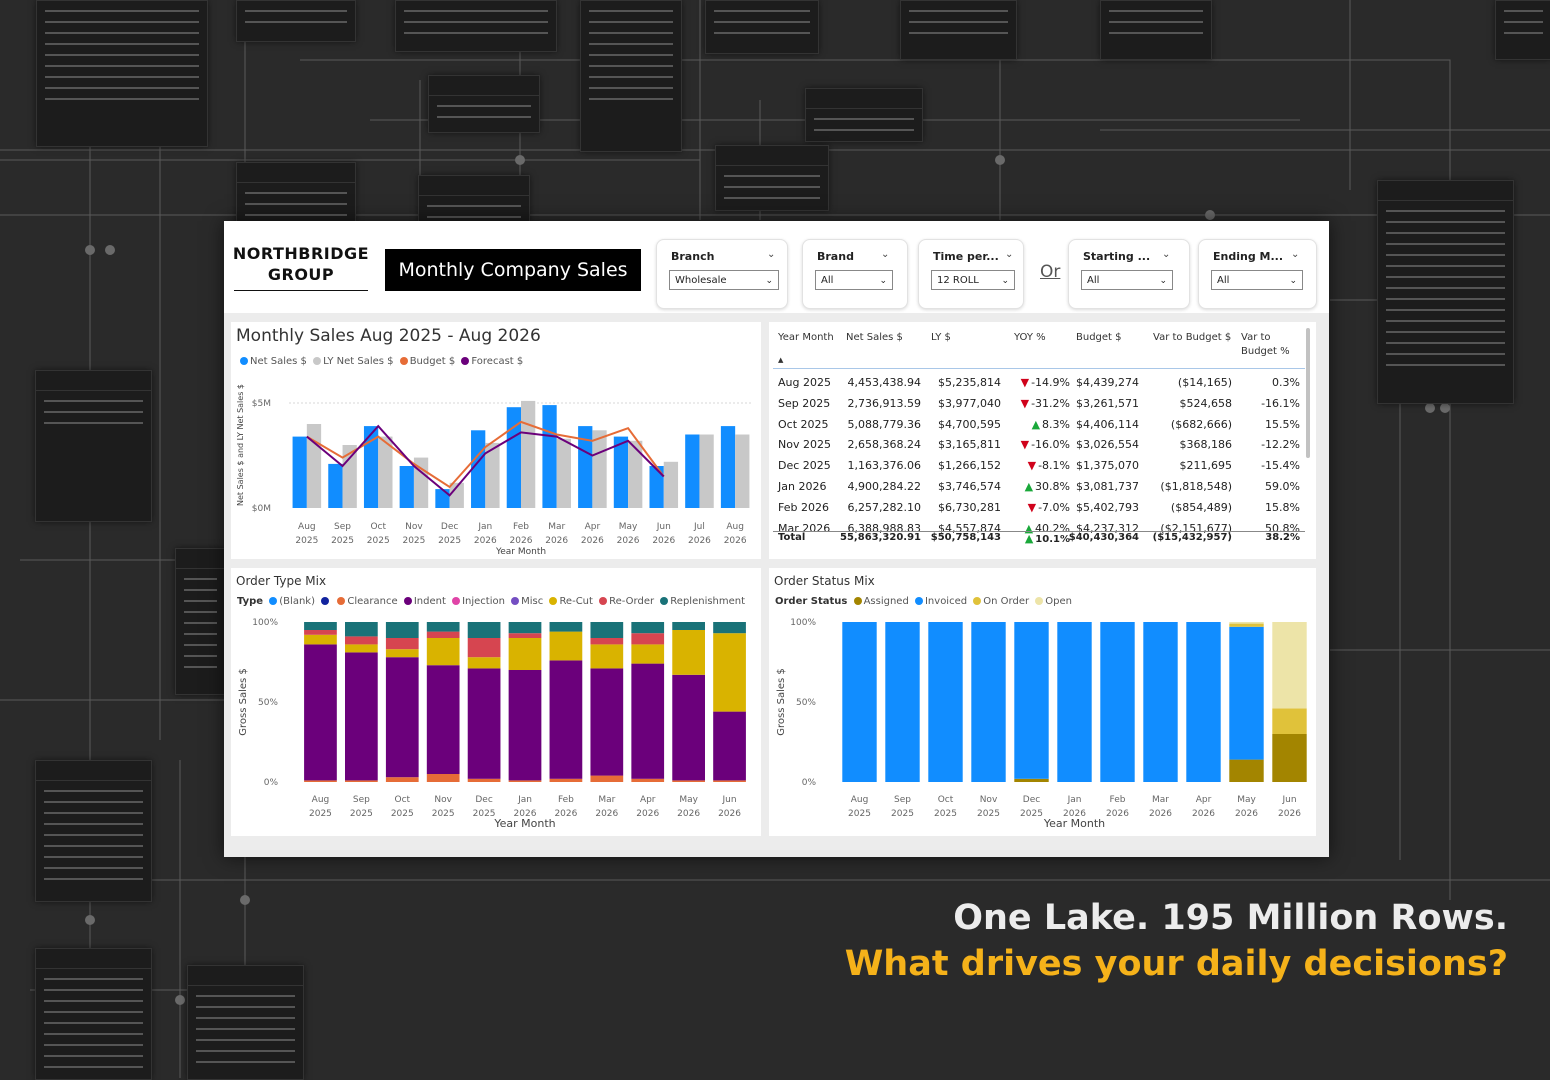 The image size is (1550, 1080). What do you see at coordinates (781, 360) in the screenshot?
I see `sort-ascending-icon: ▲` at bounding box center [781, 360].